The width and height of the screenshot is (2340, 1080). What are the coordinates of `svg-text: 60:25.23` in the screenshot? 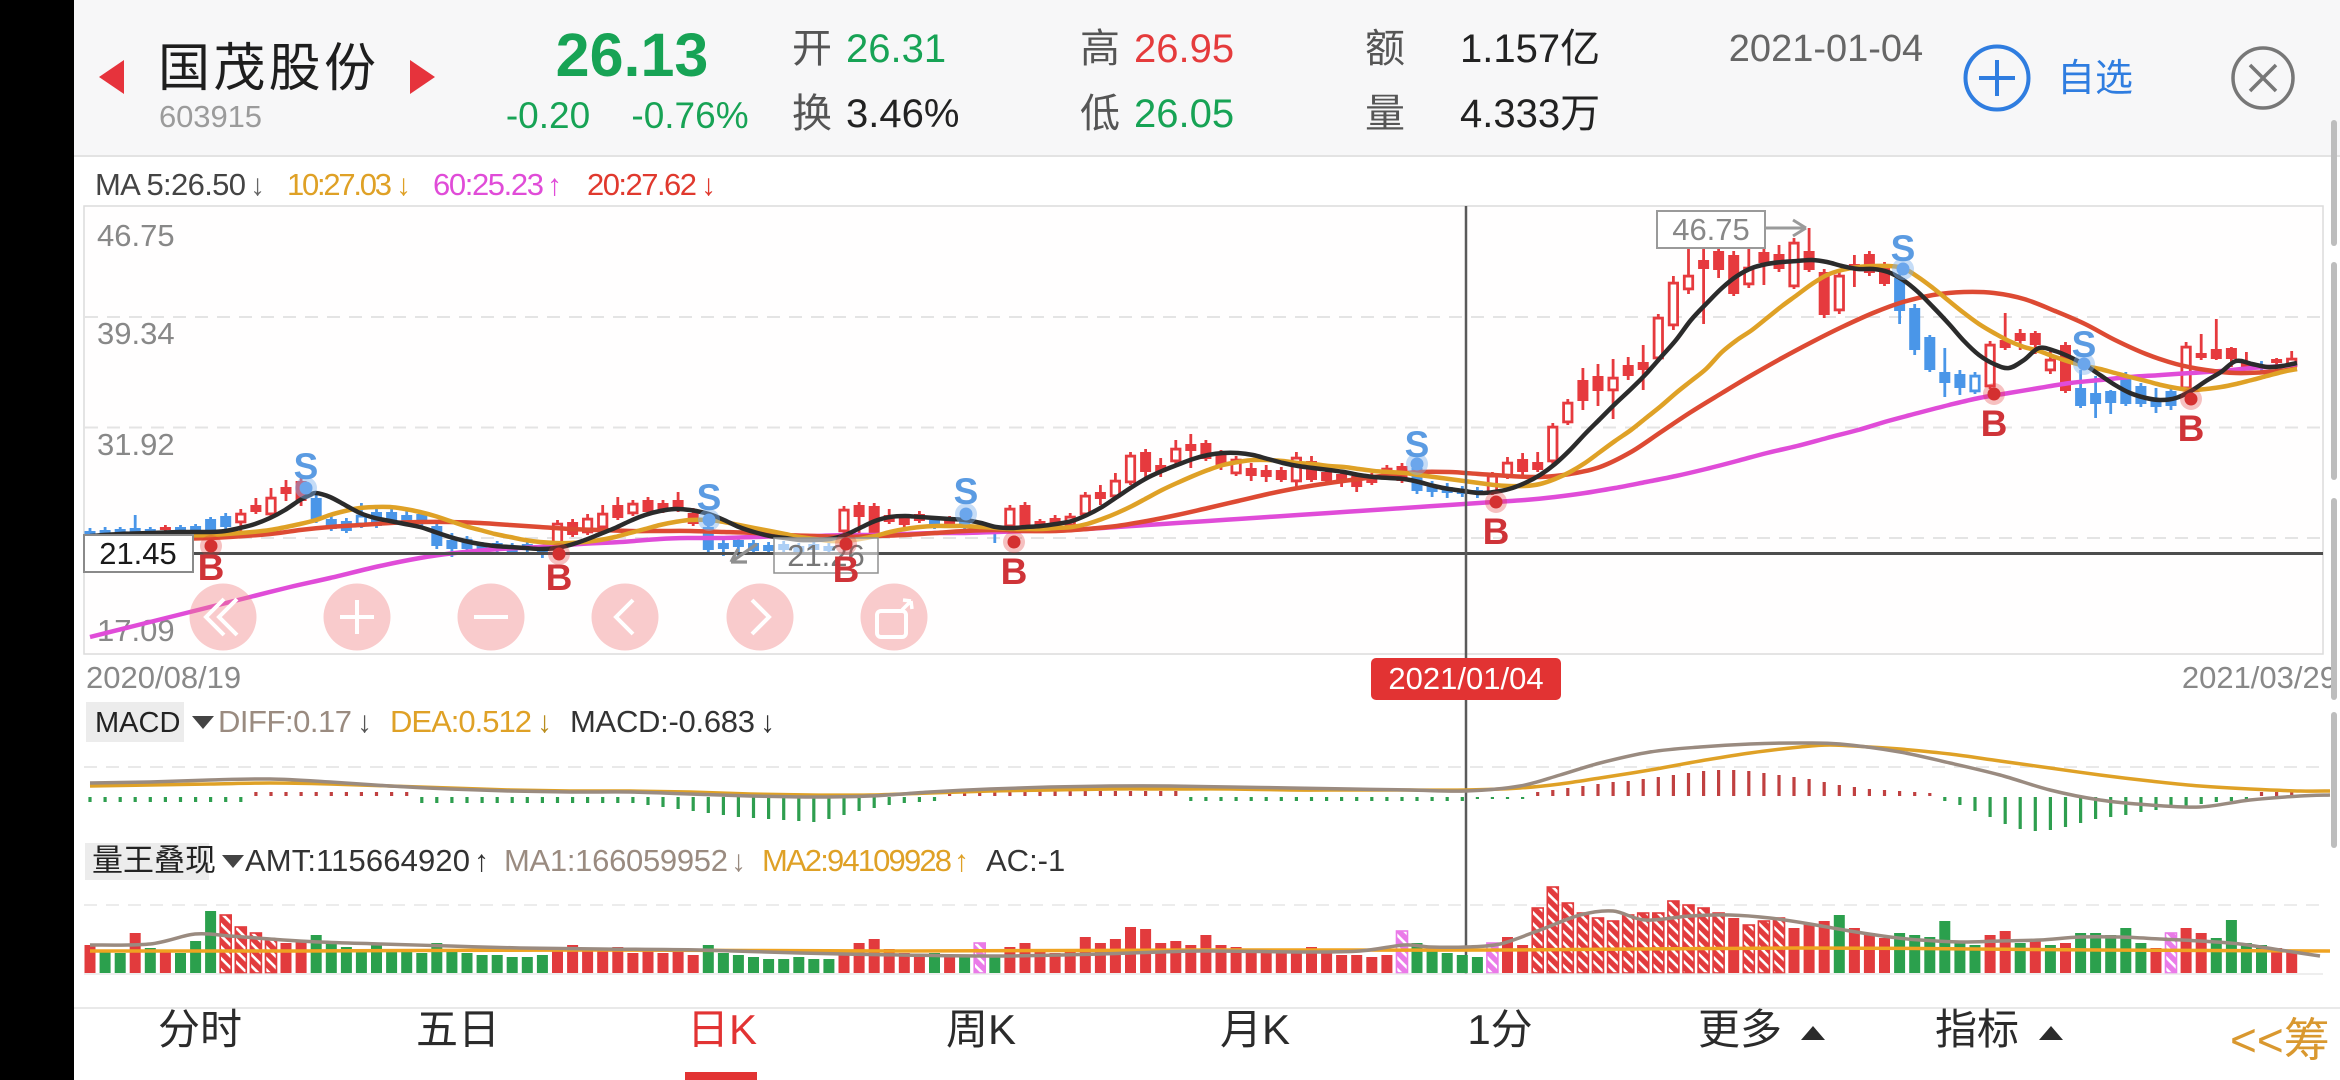 It's located at (488, 184).